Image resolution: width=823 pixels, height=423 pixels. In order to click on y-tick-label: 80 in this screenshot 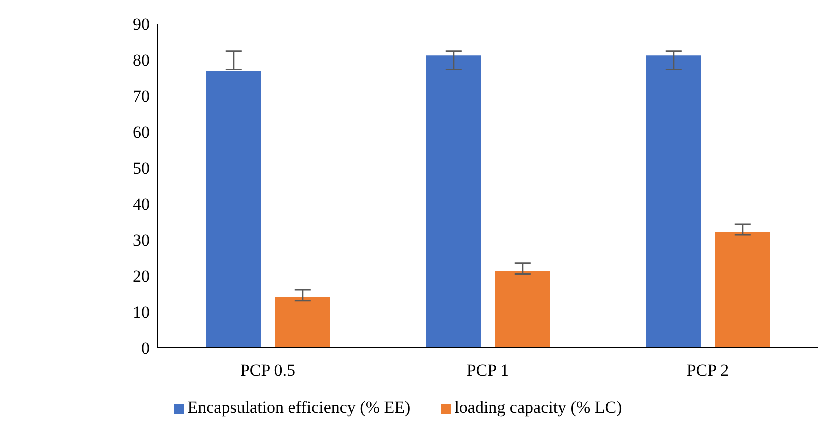, I will do `click(141, 60)`.